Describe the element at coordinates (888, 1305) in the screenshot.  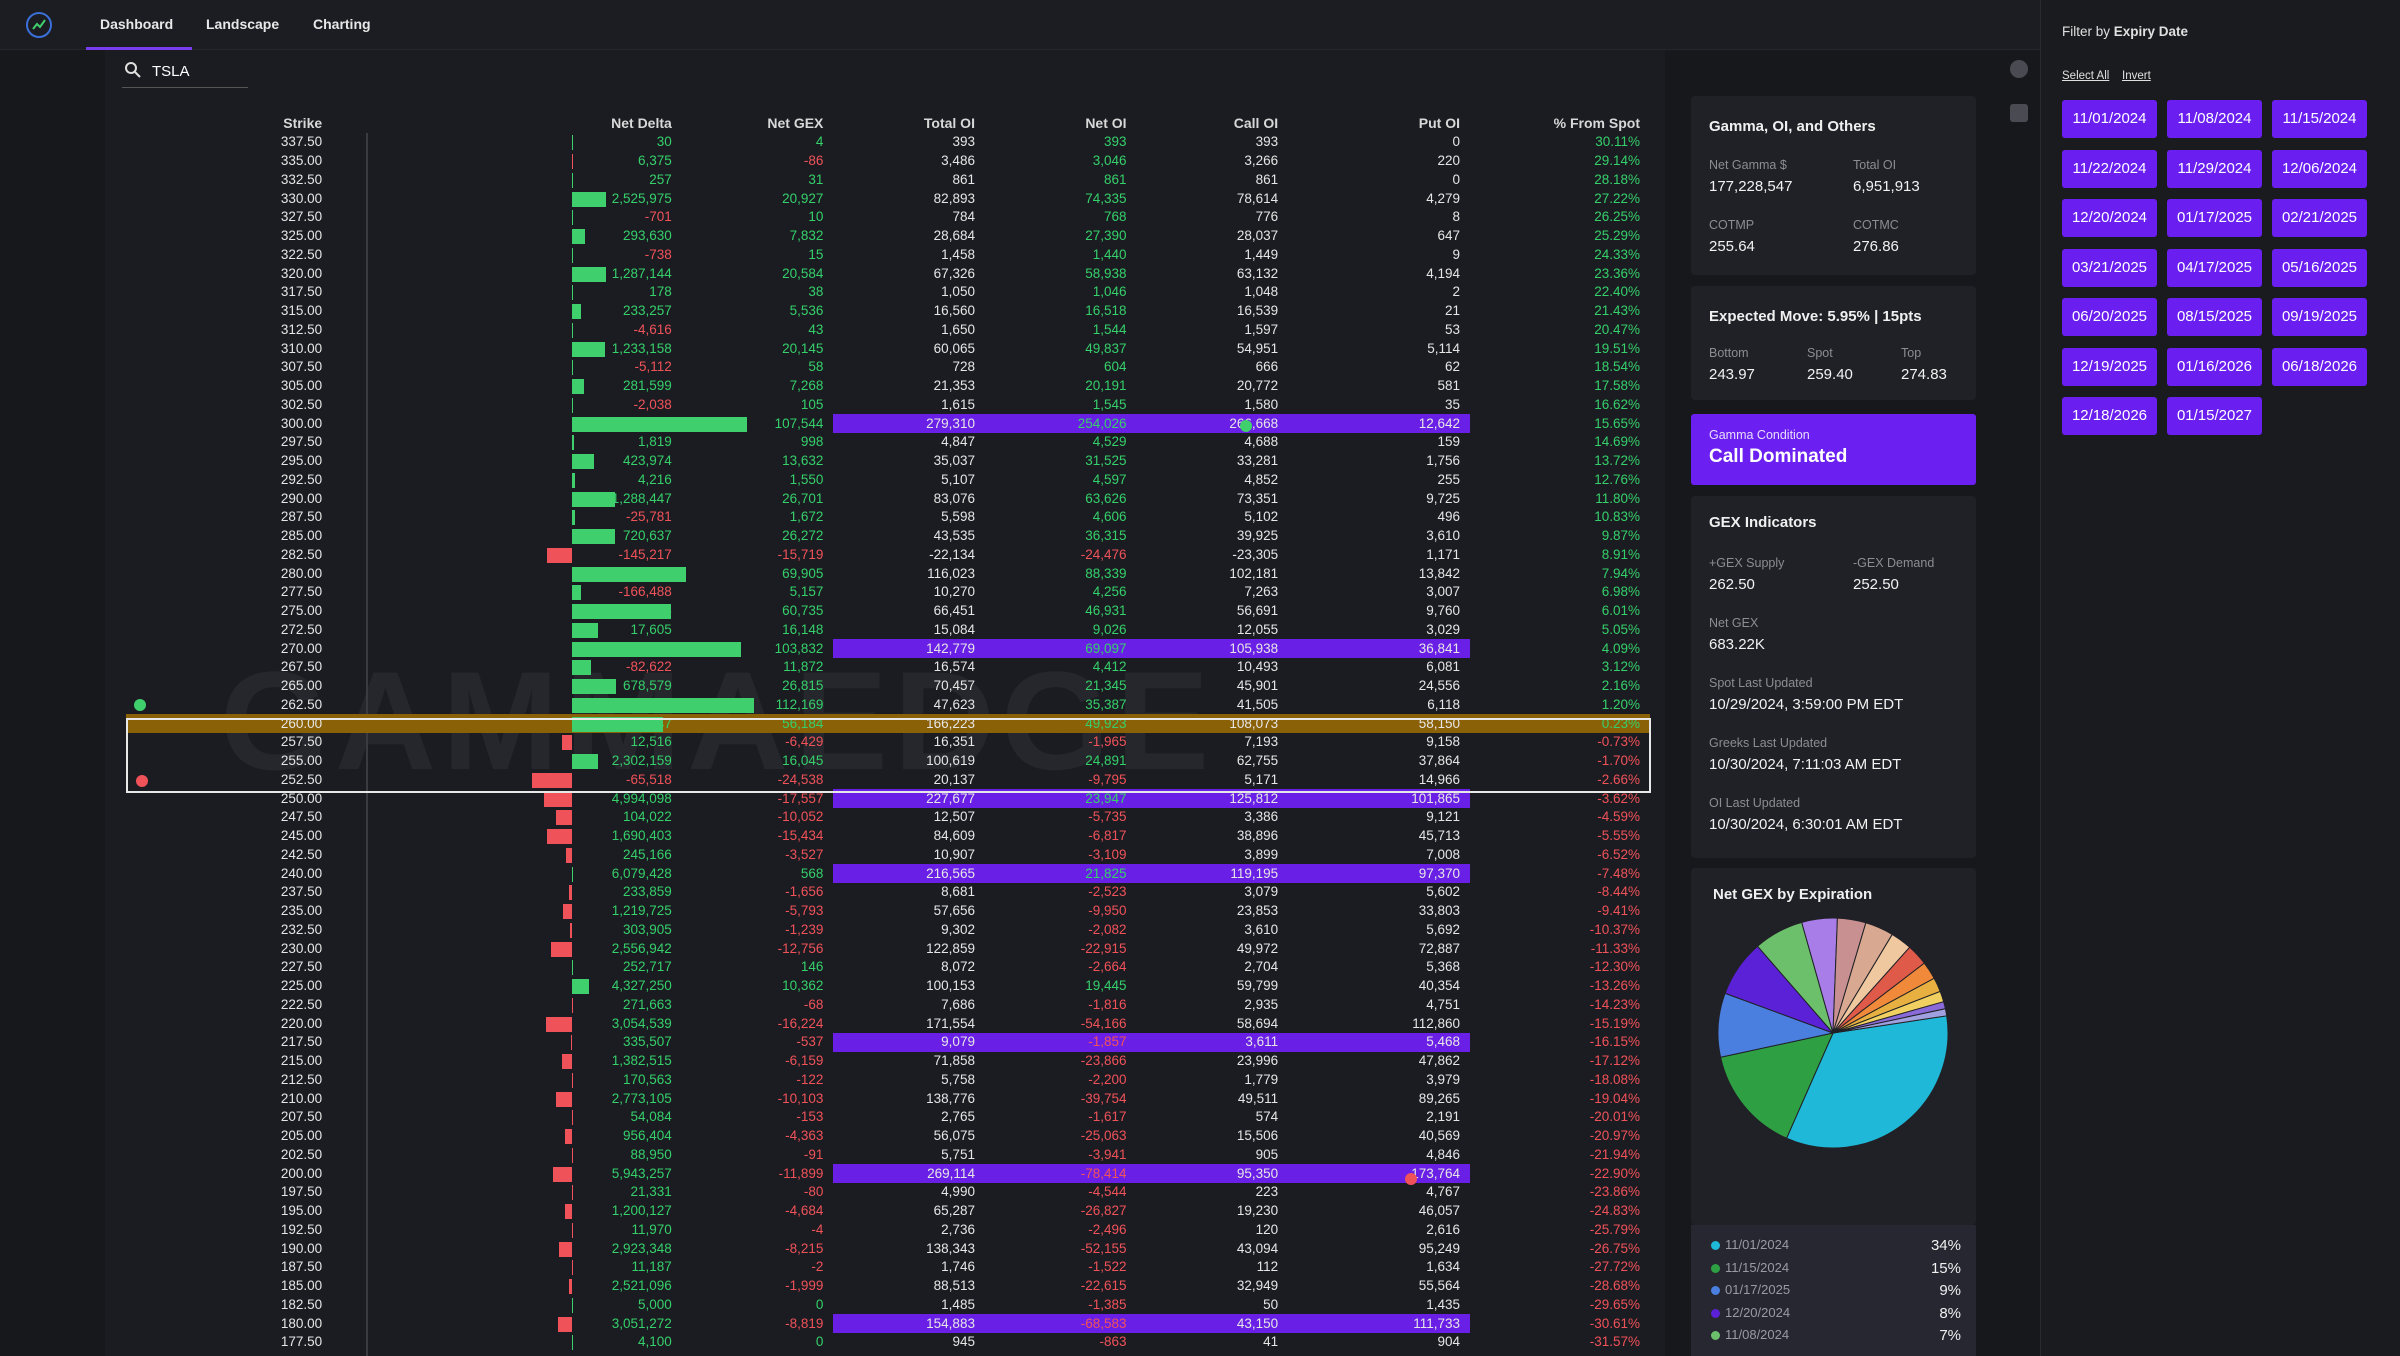
I see `table-row: 182.50 5,000 0 1,485 -1,385 50 1,435 -29.65%` at that location.